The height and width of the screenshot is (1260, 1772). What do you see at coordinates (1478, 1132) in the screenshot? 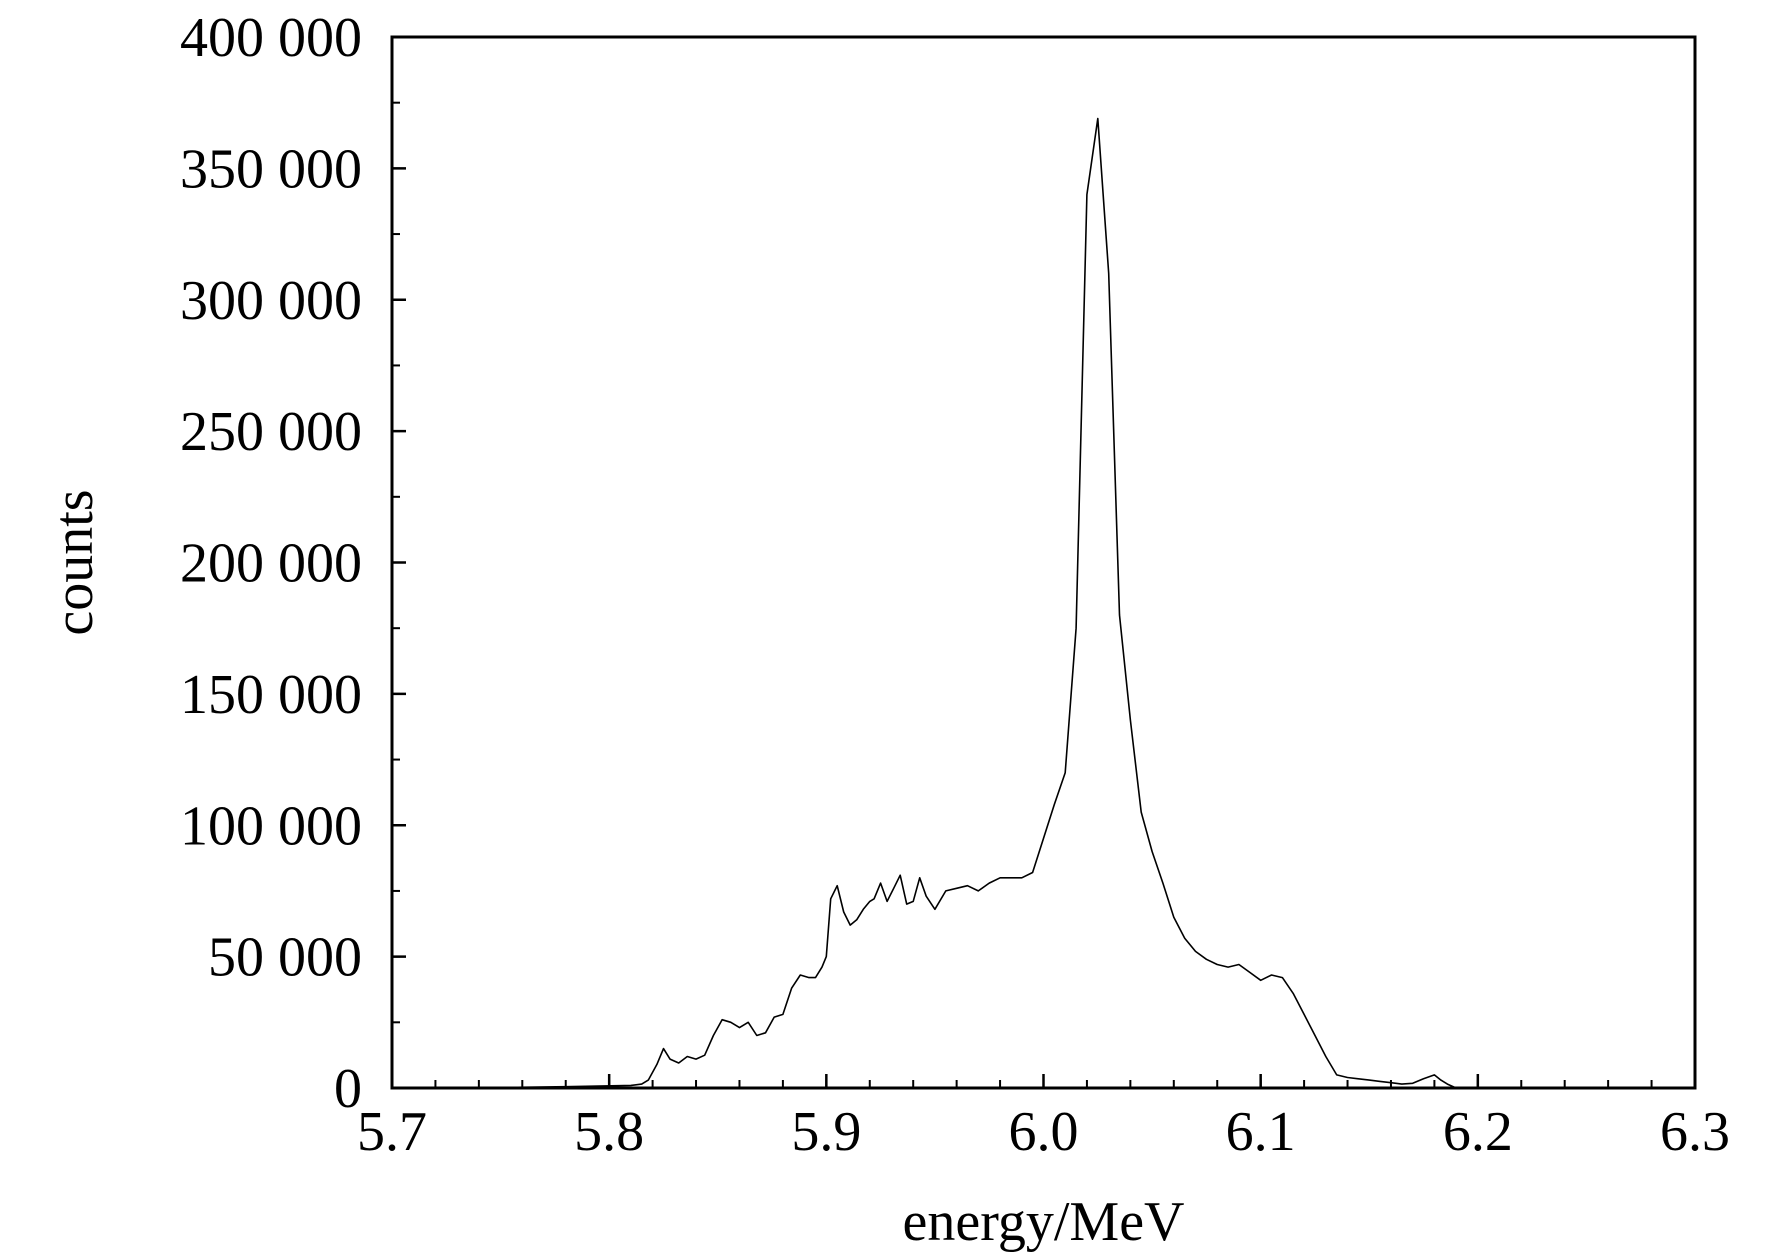
I see `x-tick-label: 6.2` at bounding box center [1478, 1132].